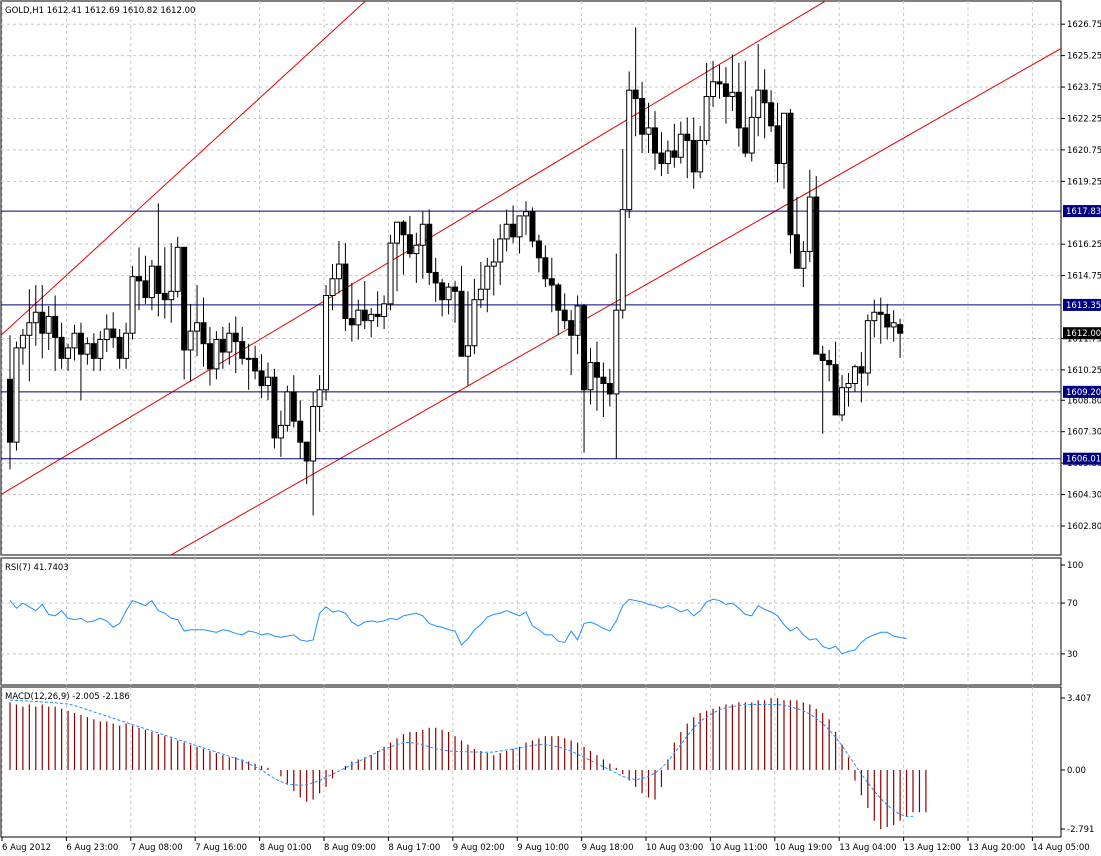  I want to click on macd-signal-line, so click(461, 758).